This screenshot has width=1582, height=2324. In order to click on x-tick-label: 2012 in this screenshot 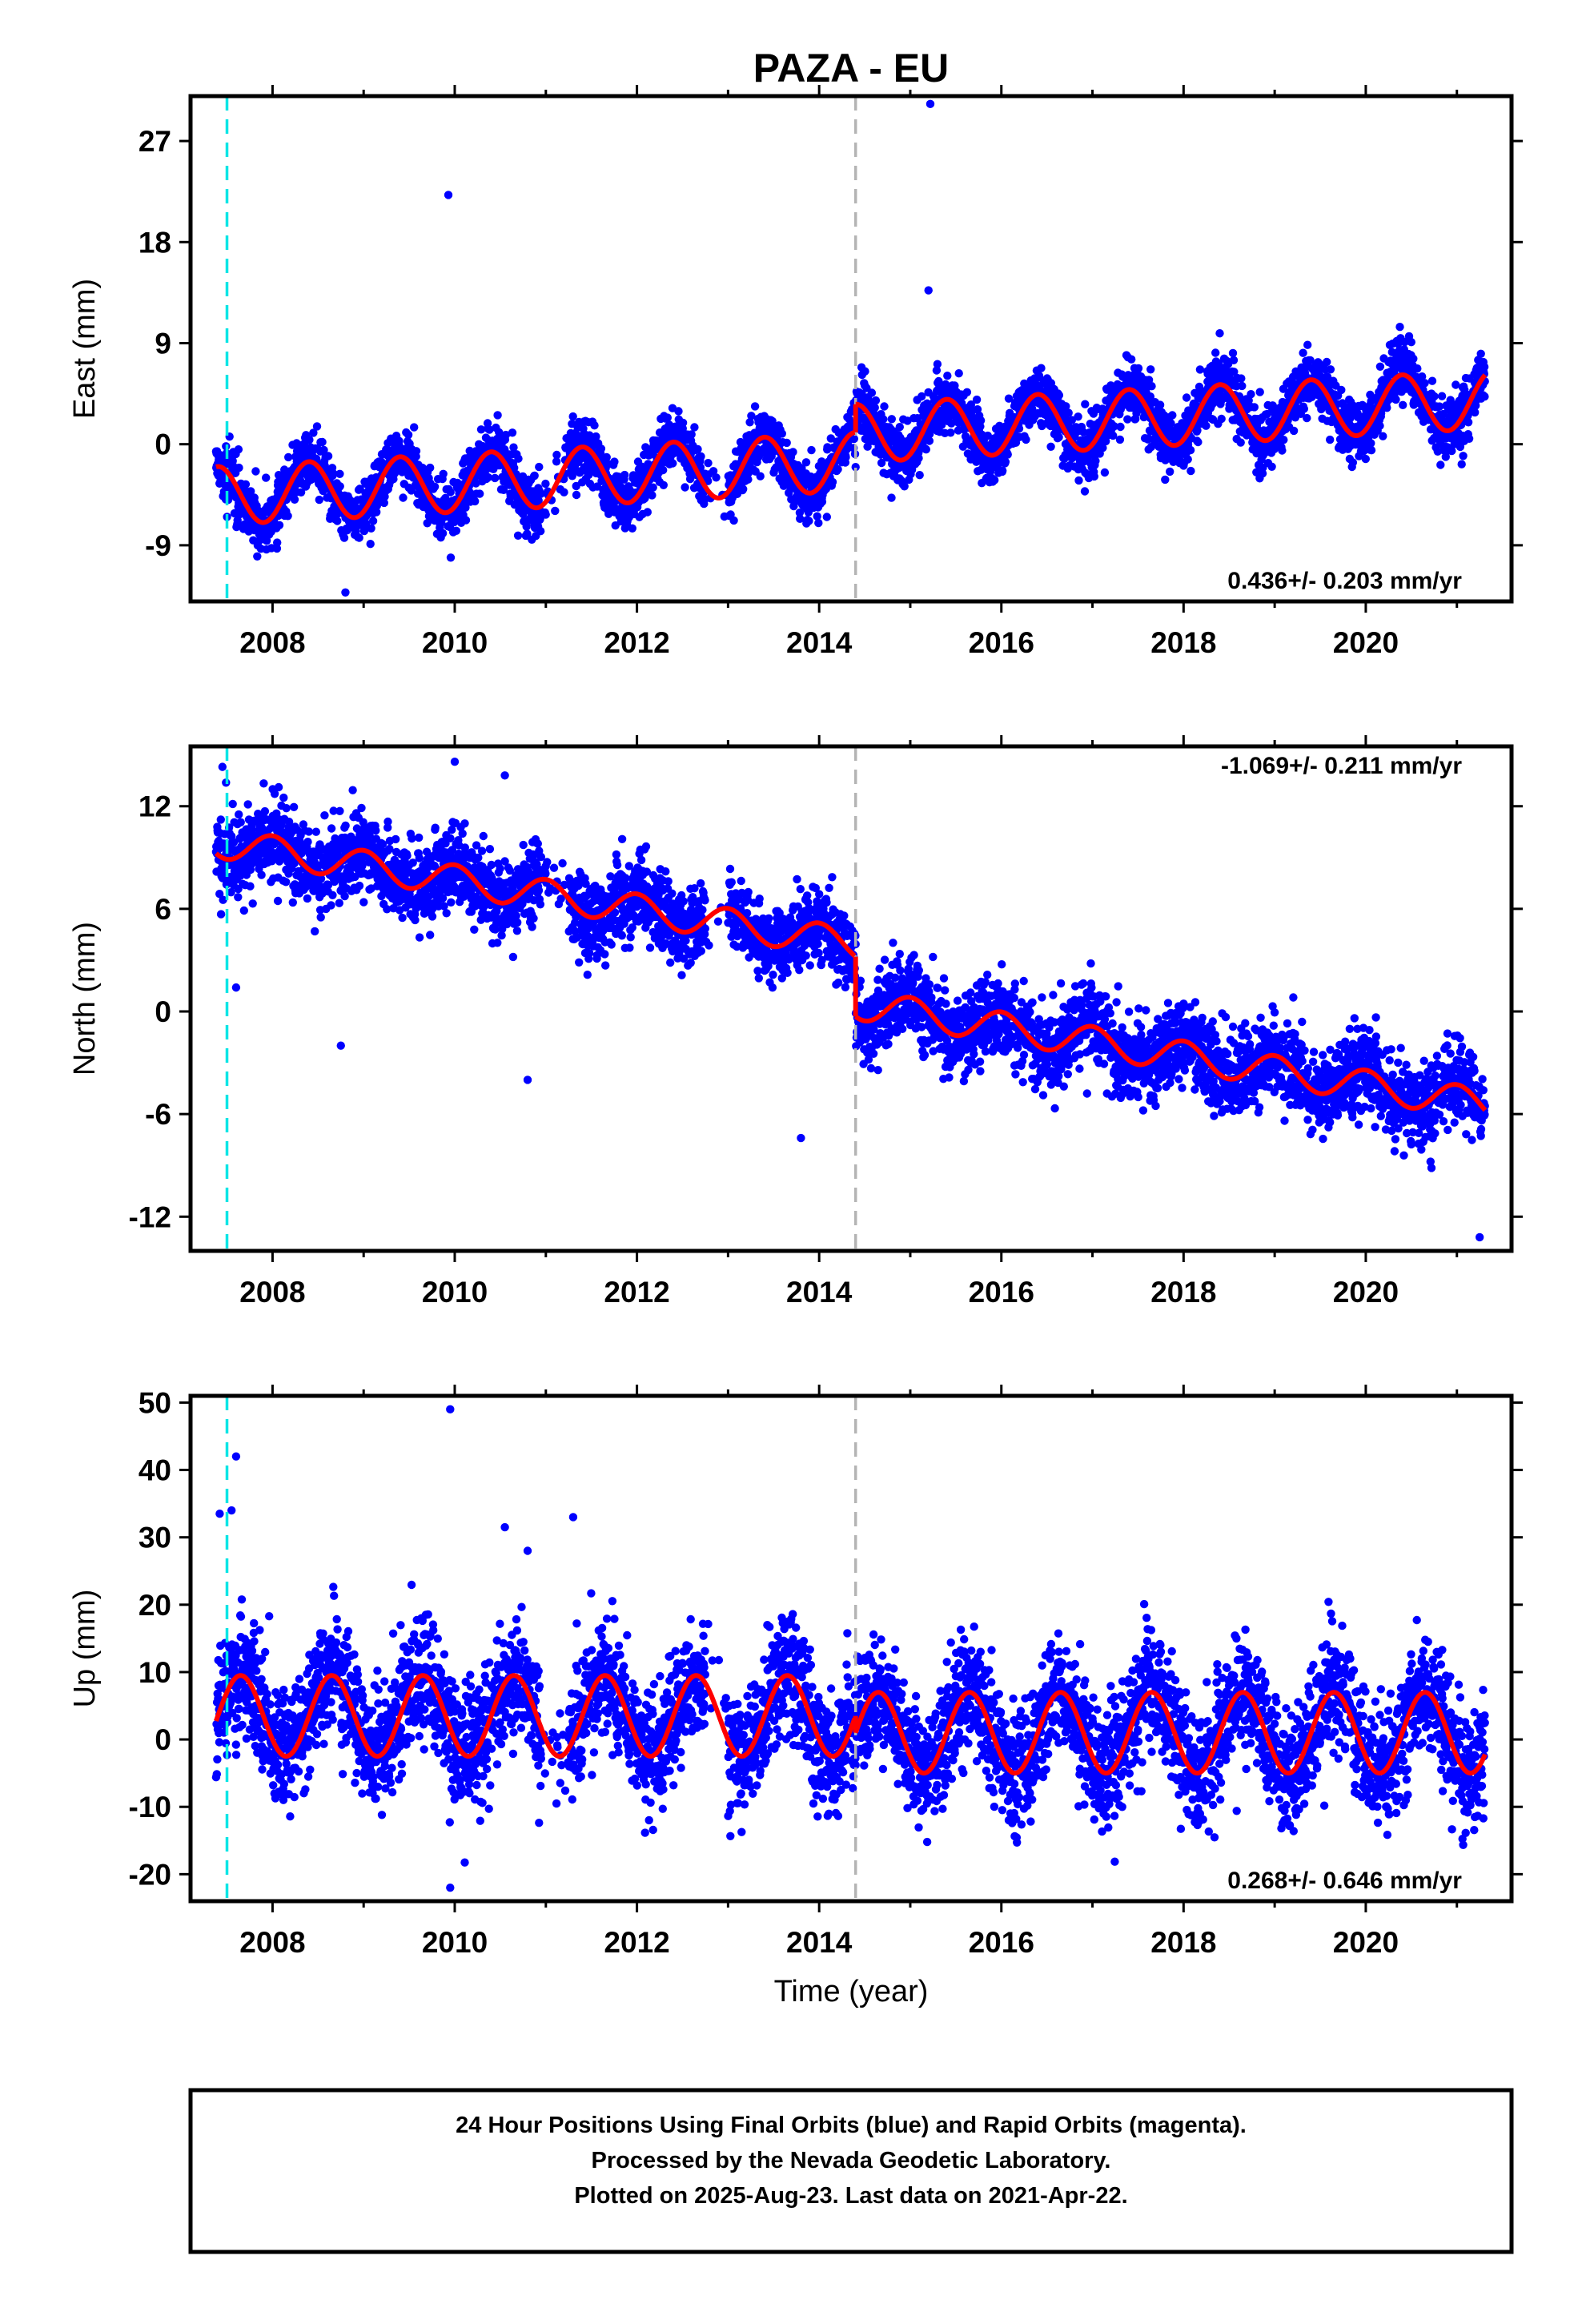, I will do `click(636, 642)`.